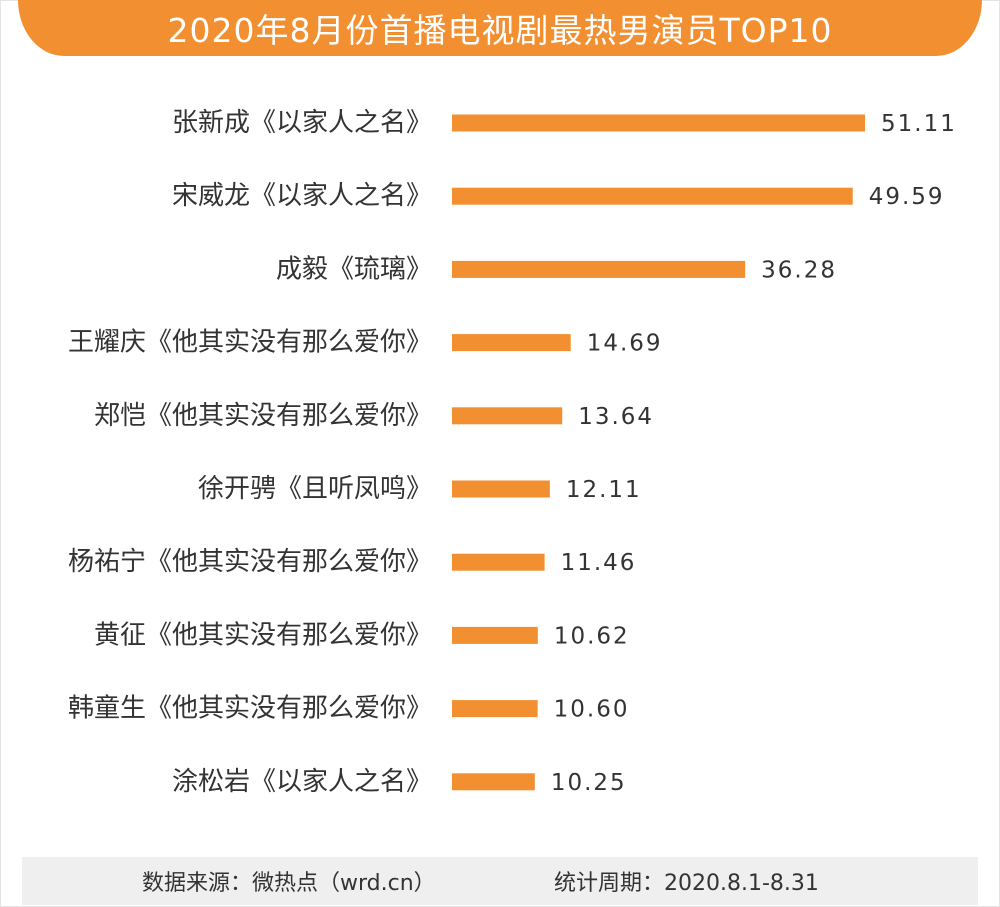  Describe the element at coordinates (616, 417) in the screenshot. I see `value-label: 13.64` at that location.